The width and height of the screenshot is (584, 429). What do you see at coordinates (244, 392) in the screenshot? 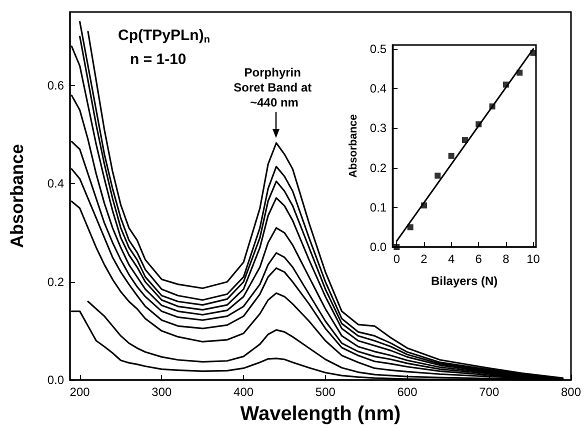
I see `x-tick-label: 400` at bounding box center [244, 392].